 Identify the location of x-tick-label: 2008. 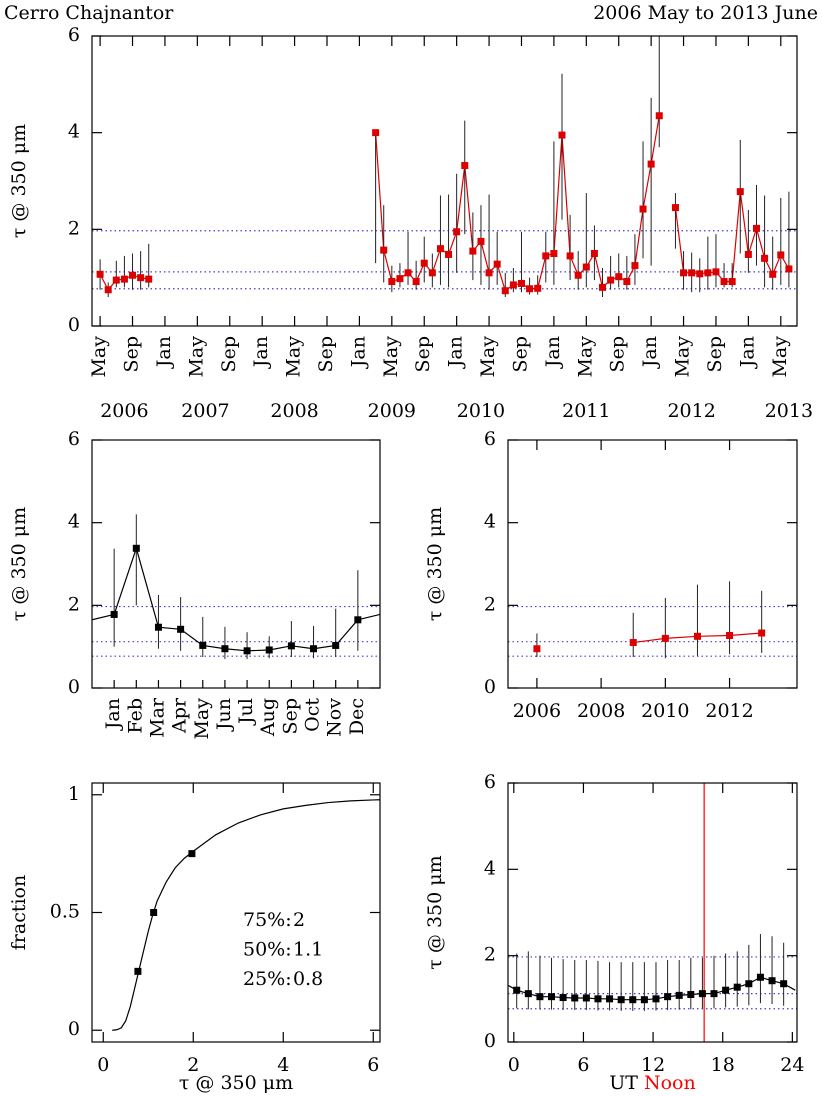
(601, 711).